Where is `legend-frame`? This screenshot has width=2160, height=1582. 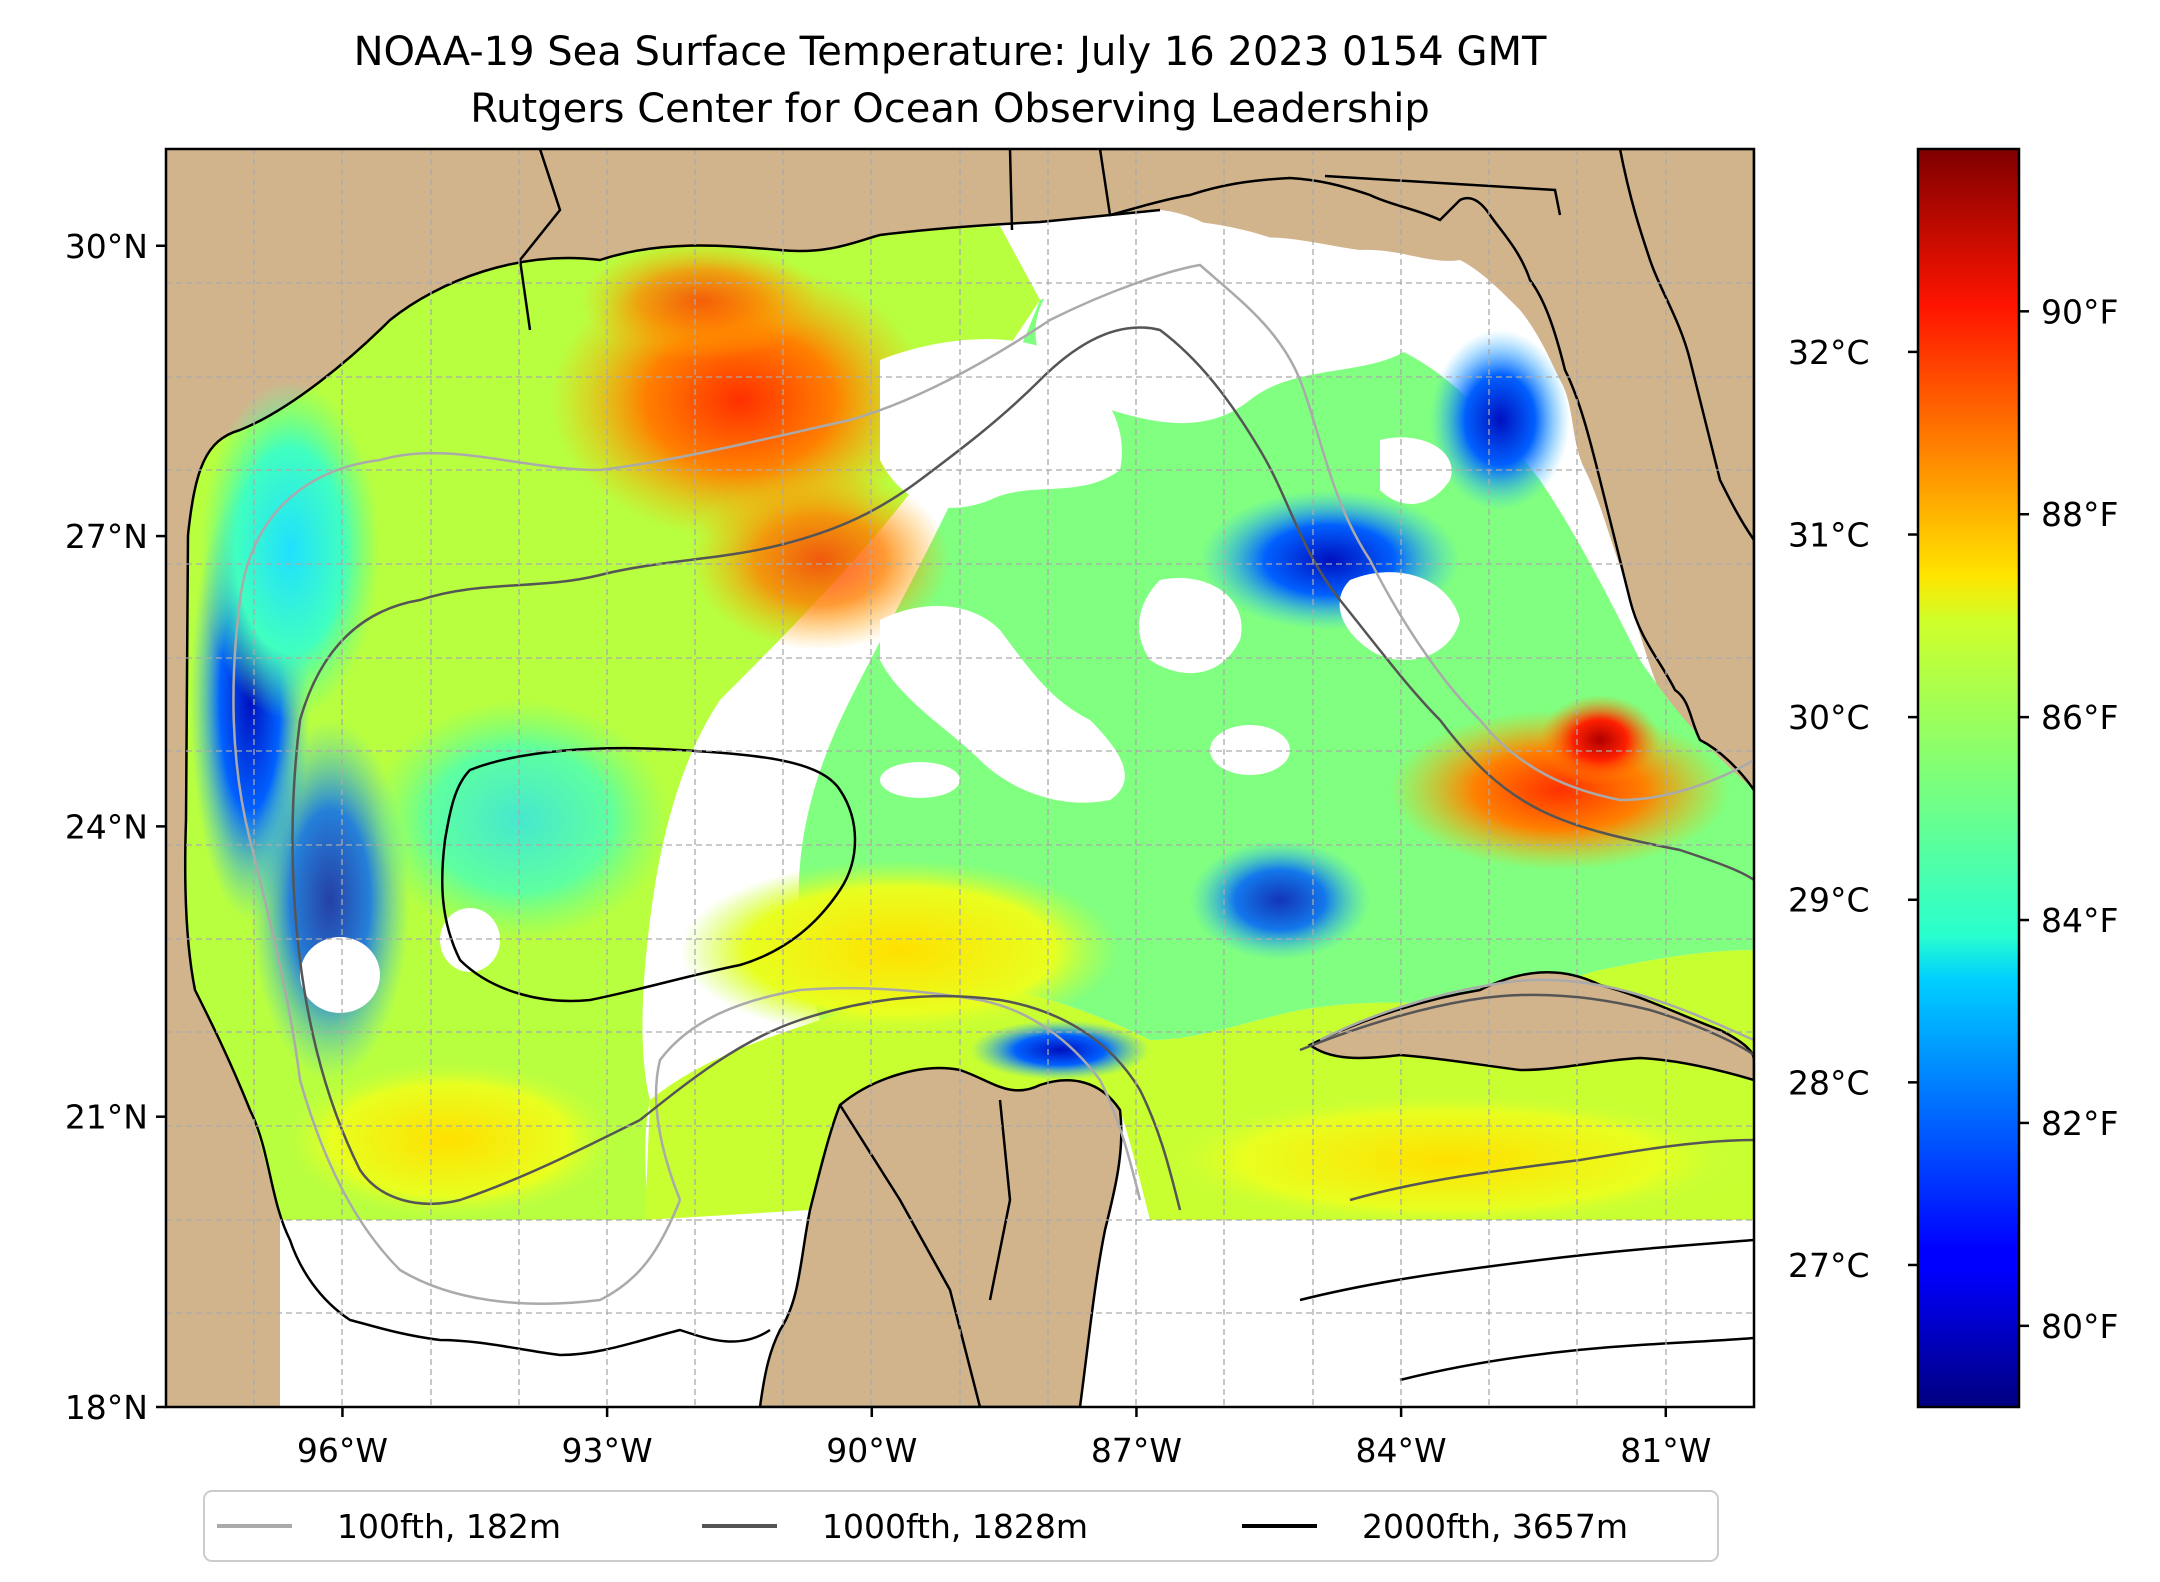
legend-frame is located at coordinates (961, 1526).